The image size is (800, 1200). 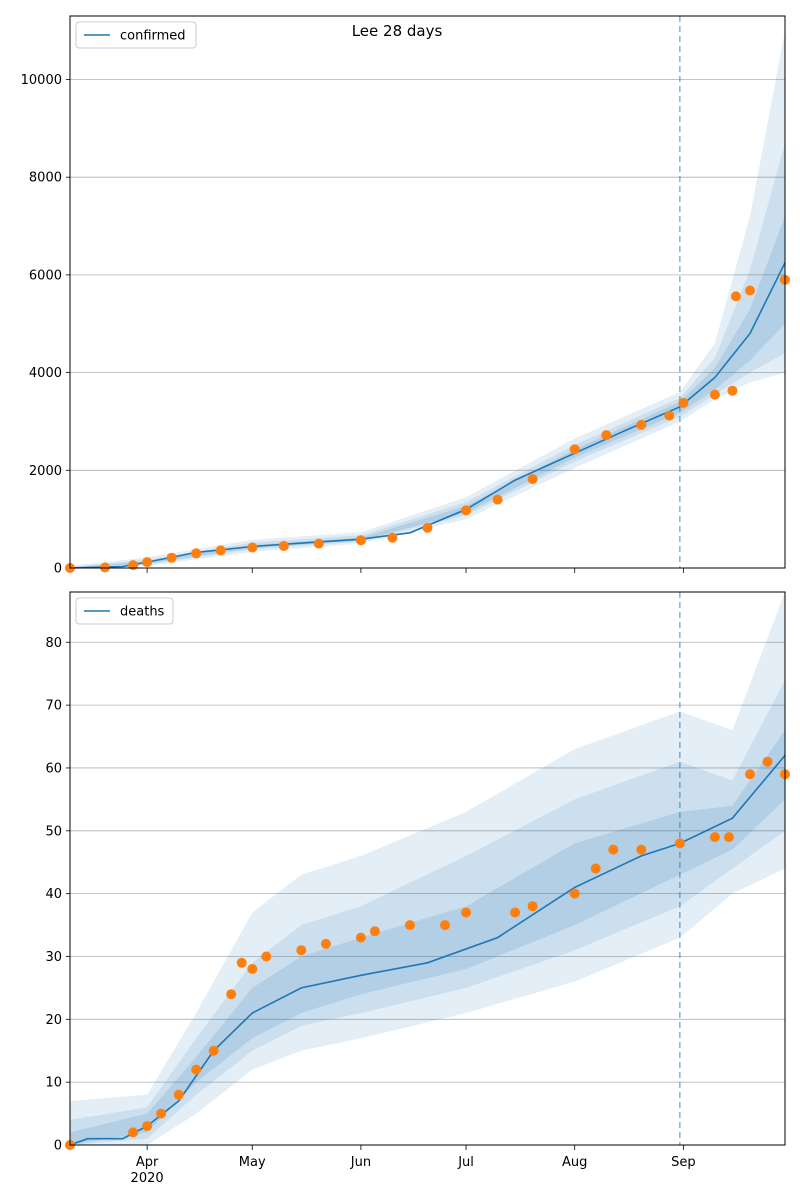 What do you see at coordinates (45, 178) in the screenshot?
I see `y-tick-label: 8000` at bounding box center [45, 178].